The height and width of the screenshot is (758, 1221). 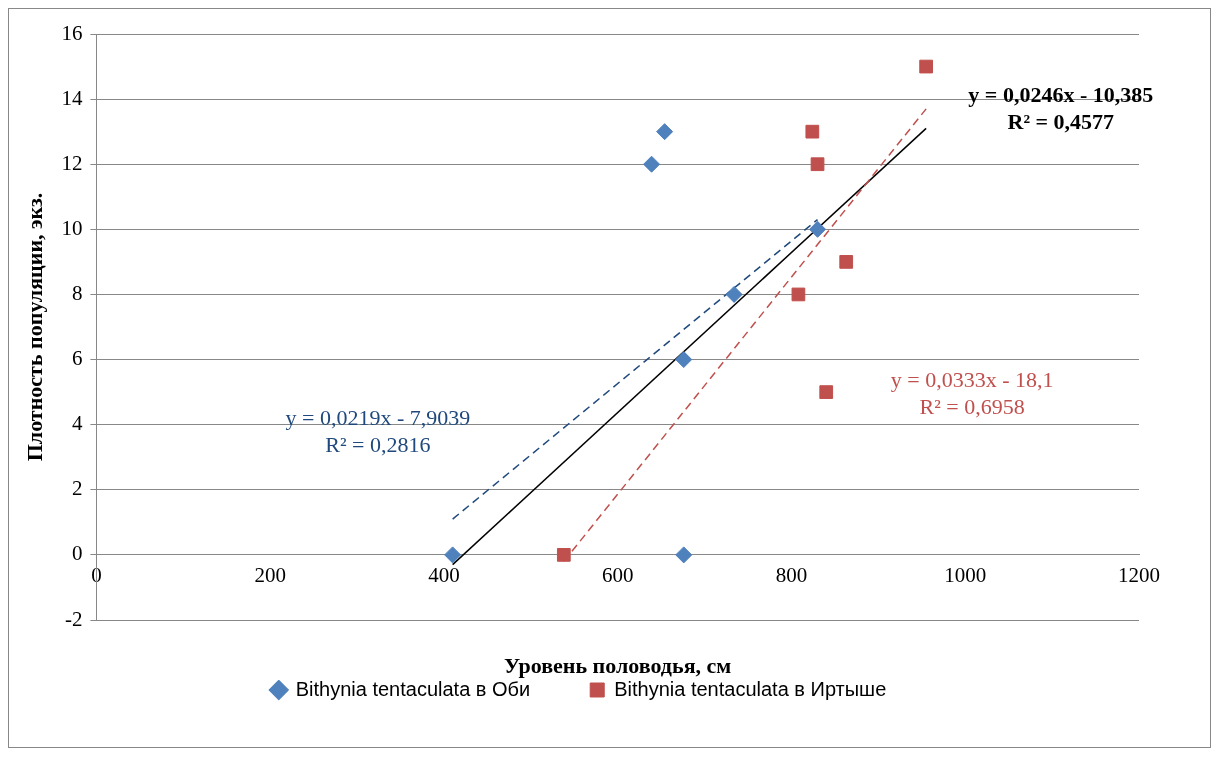 What do you see at coordinates (270, 575) in the screenshot?
I see `x-tick-label: 200` at bounding box center [270, 575].